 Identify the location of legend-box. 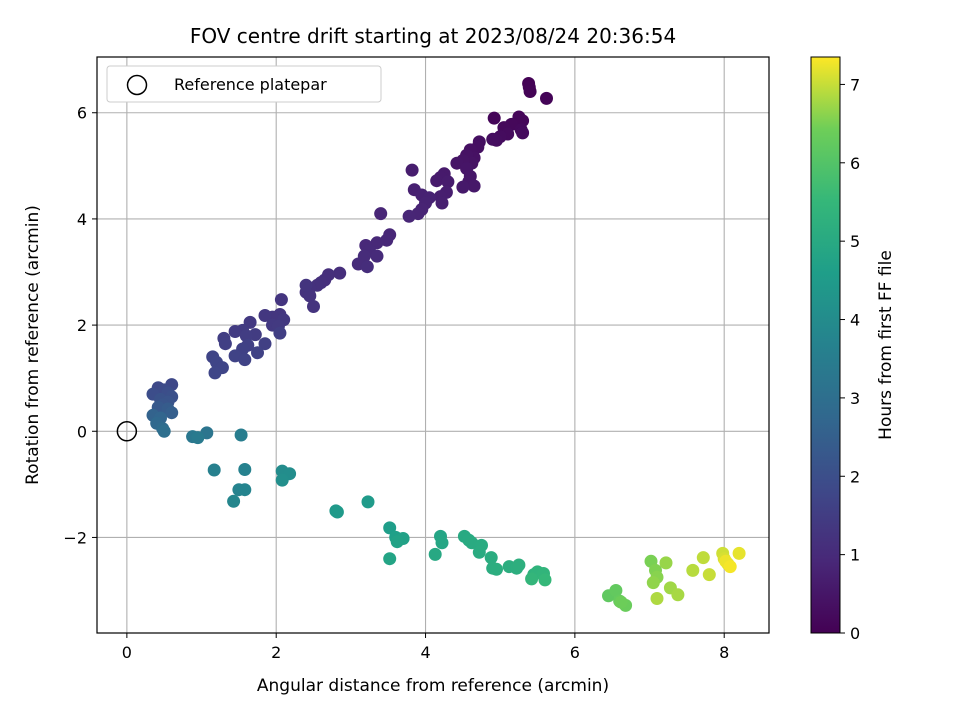
(244, 84).